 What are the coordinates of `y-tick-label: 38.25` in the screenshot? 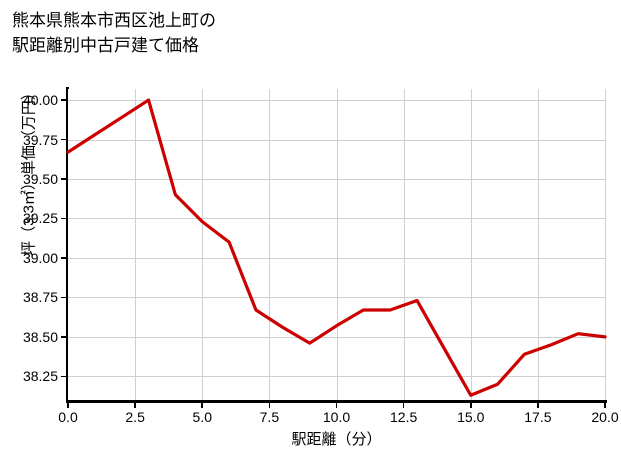 It's located at (40, 376).